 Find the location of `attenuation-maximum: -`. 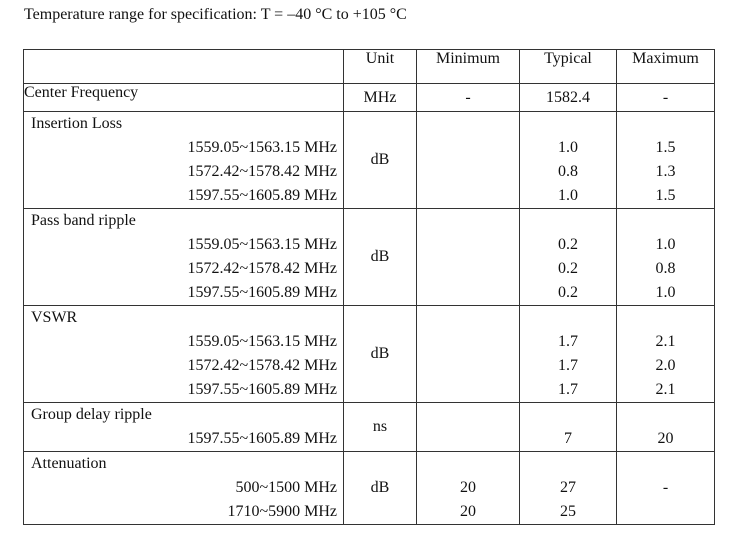

attenuation-maximum: - is located at coordinates (665, 487).